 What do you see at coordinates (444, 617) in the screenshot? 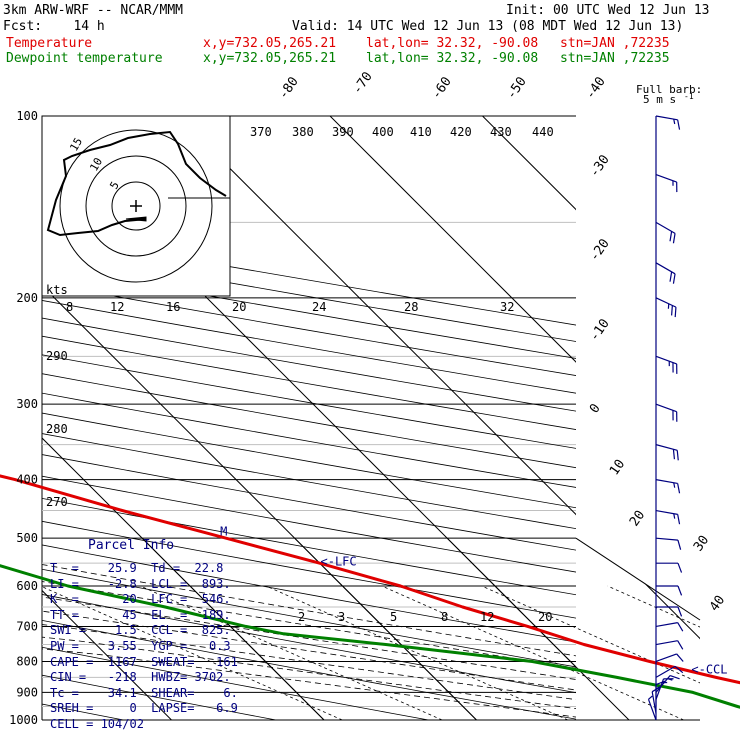
I see `mixing-ratio-label-8: 8` at bounding box center [444, 617].